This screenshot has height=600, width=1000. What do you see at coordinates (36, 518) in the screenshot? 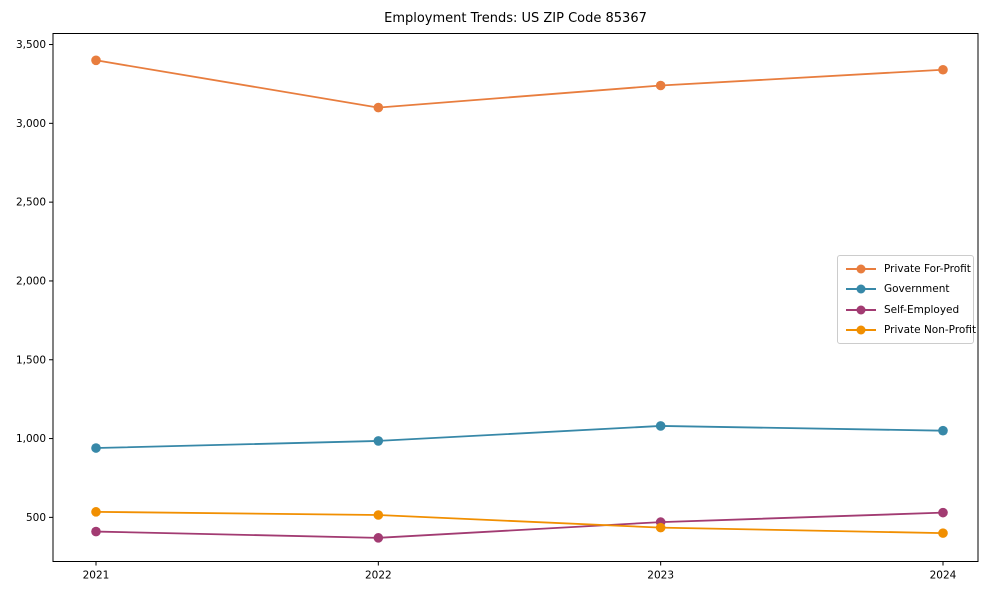
I see `y-tick-label: 500` at bounding box center [36, 518].